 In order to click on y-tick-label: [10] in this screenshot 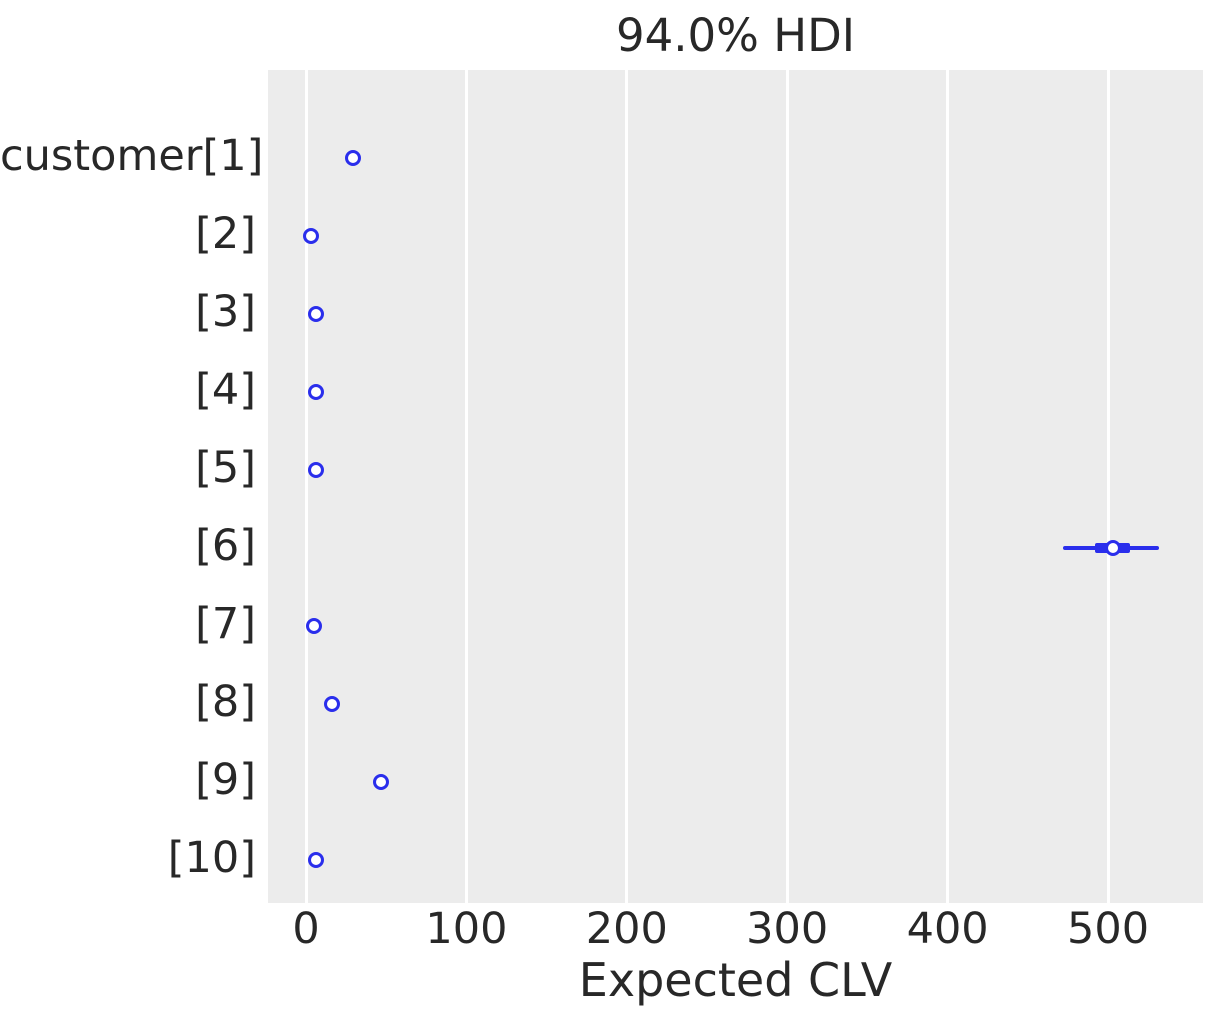, I will do `click(211, 858)`.